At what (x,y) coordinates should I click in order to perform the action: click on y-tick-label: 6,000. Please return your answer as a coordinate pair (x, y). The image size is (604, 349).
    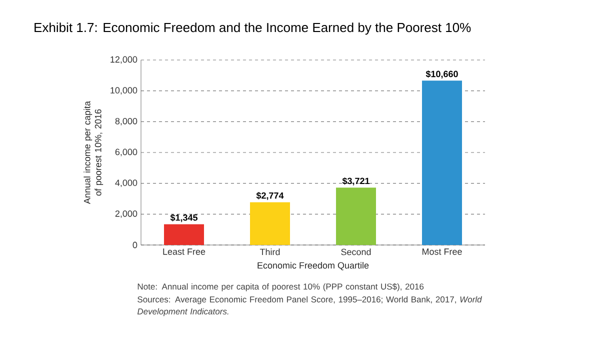
    Looking at the image, I should click on (126, 152).